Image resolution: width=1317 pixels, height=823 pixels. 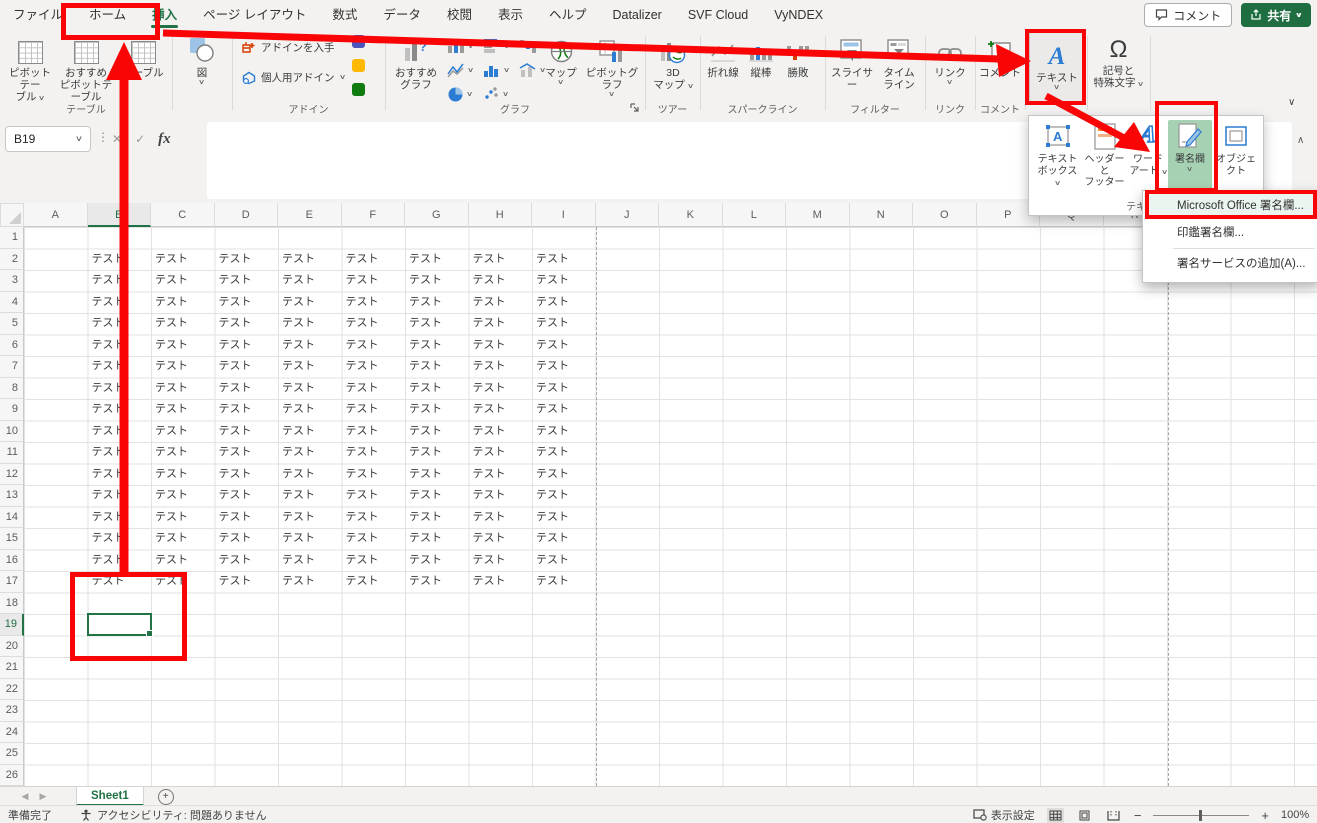 What do you see at coordinates (294, 77) in the screenshot?
I see `personal-addins-button: 個人用アドイン ∨` at bounding box center [294, 77].